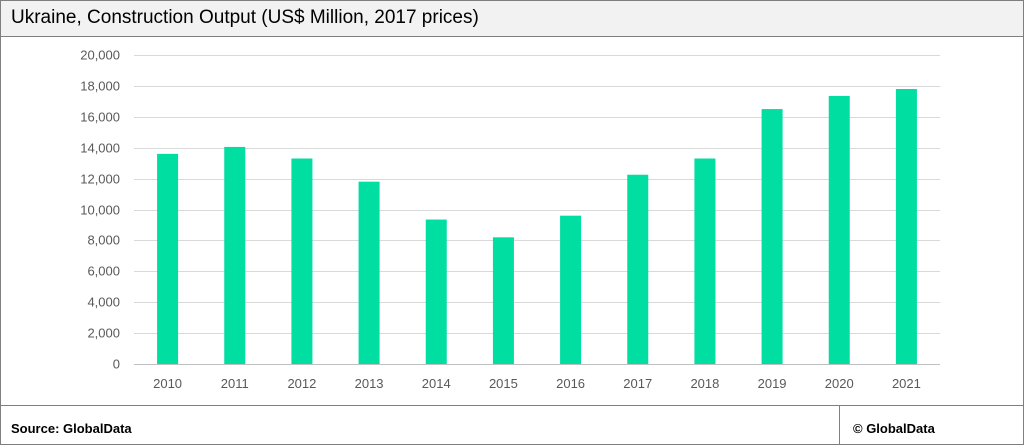  I want to click on y-tick-label: 8,000, so click(103, 240).